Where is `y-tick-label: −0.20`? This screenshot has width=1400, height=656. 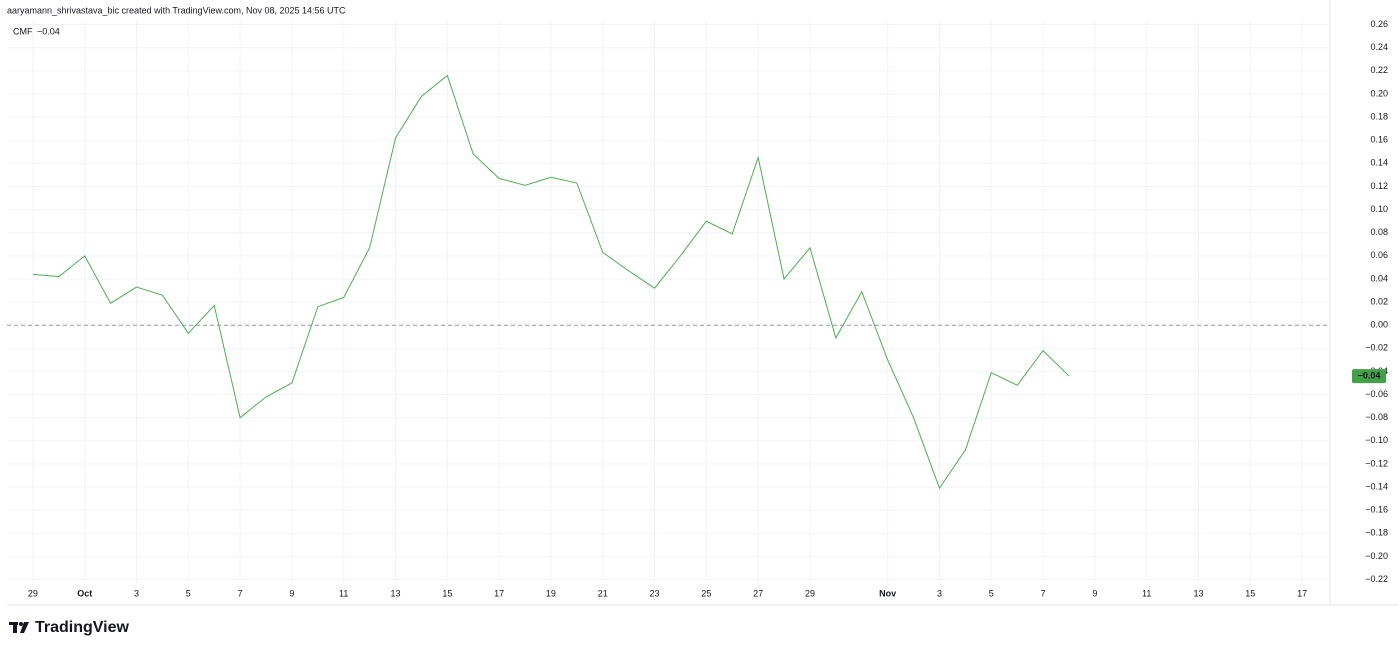
y-tick-label: −0.20 is located at coordinates (1376, 556).